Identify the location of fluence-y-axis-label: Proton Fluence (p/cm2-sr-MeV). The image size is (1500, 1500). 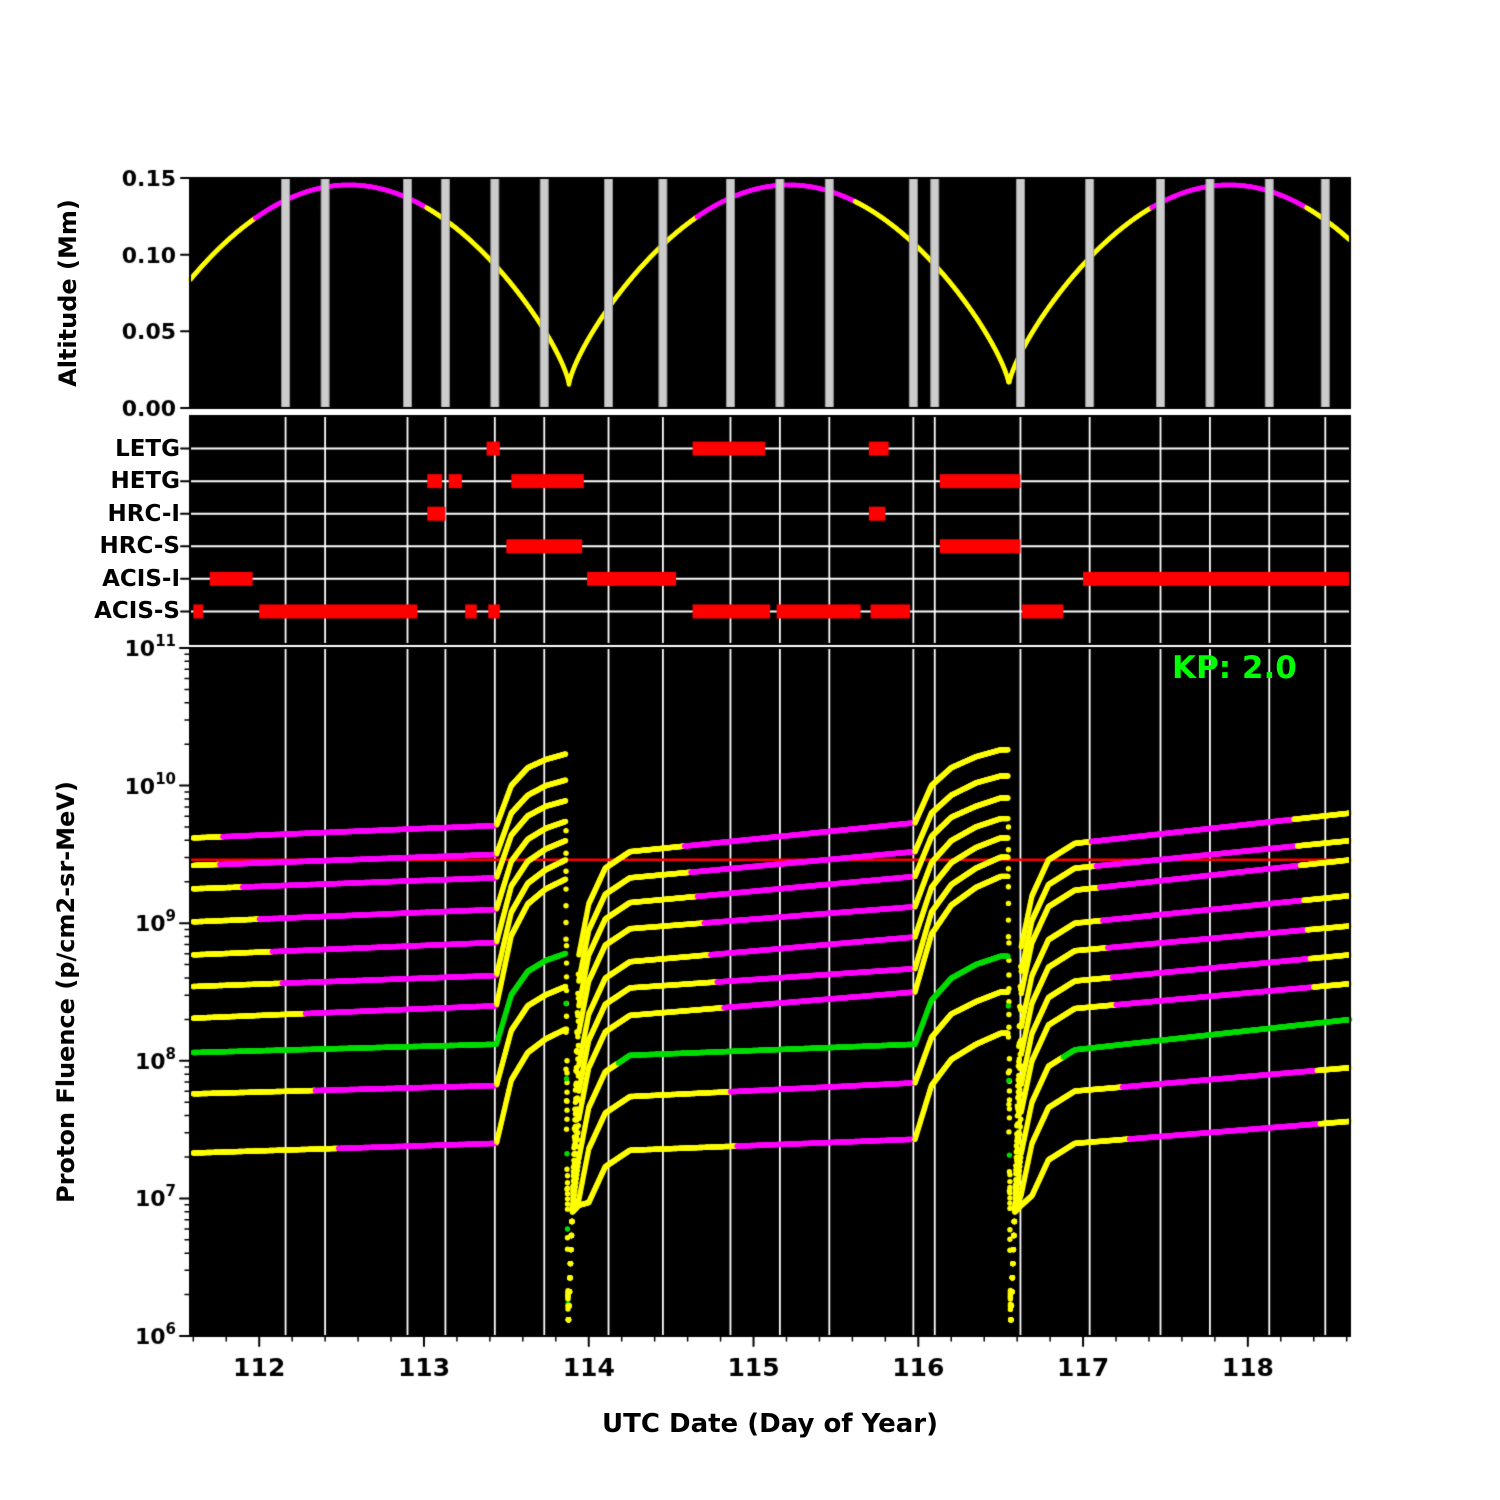
(66, 992).